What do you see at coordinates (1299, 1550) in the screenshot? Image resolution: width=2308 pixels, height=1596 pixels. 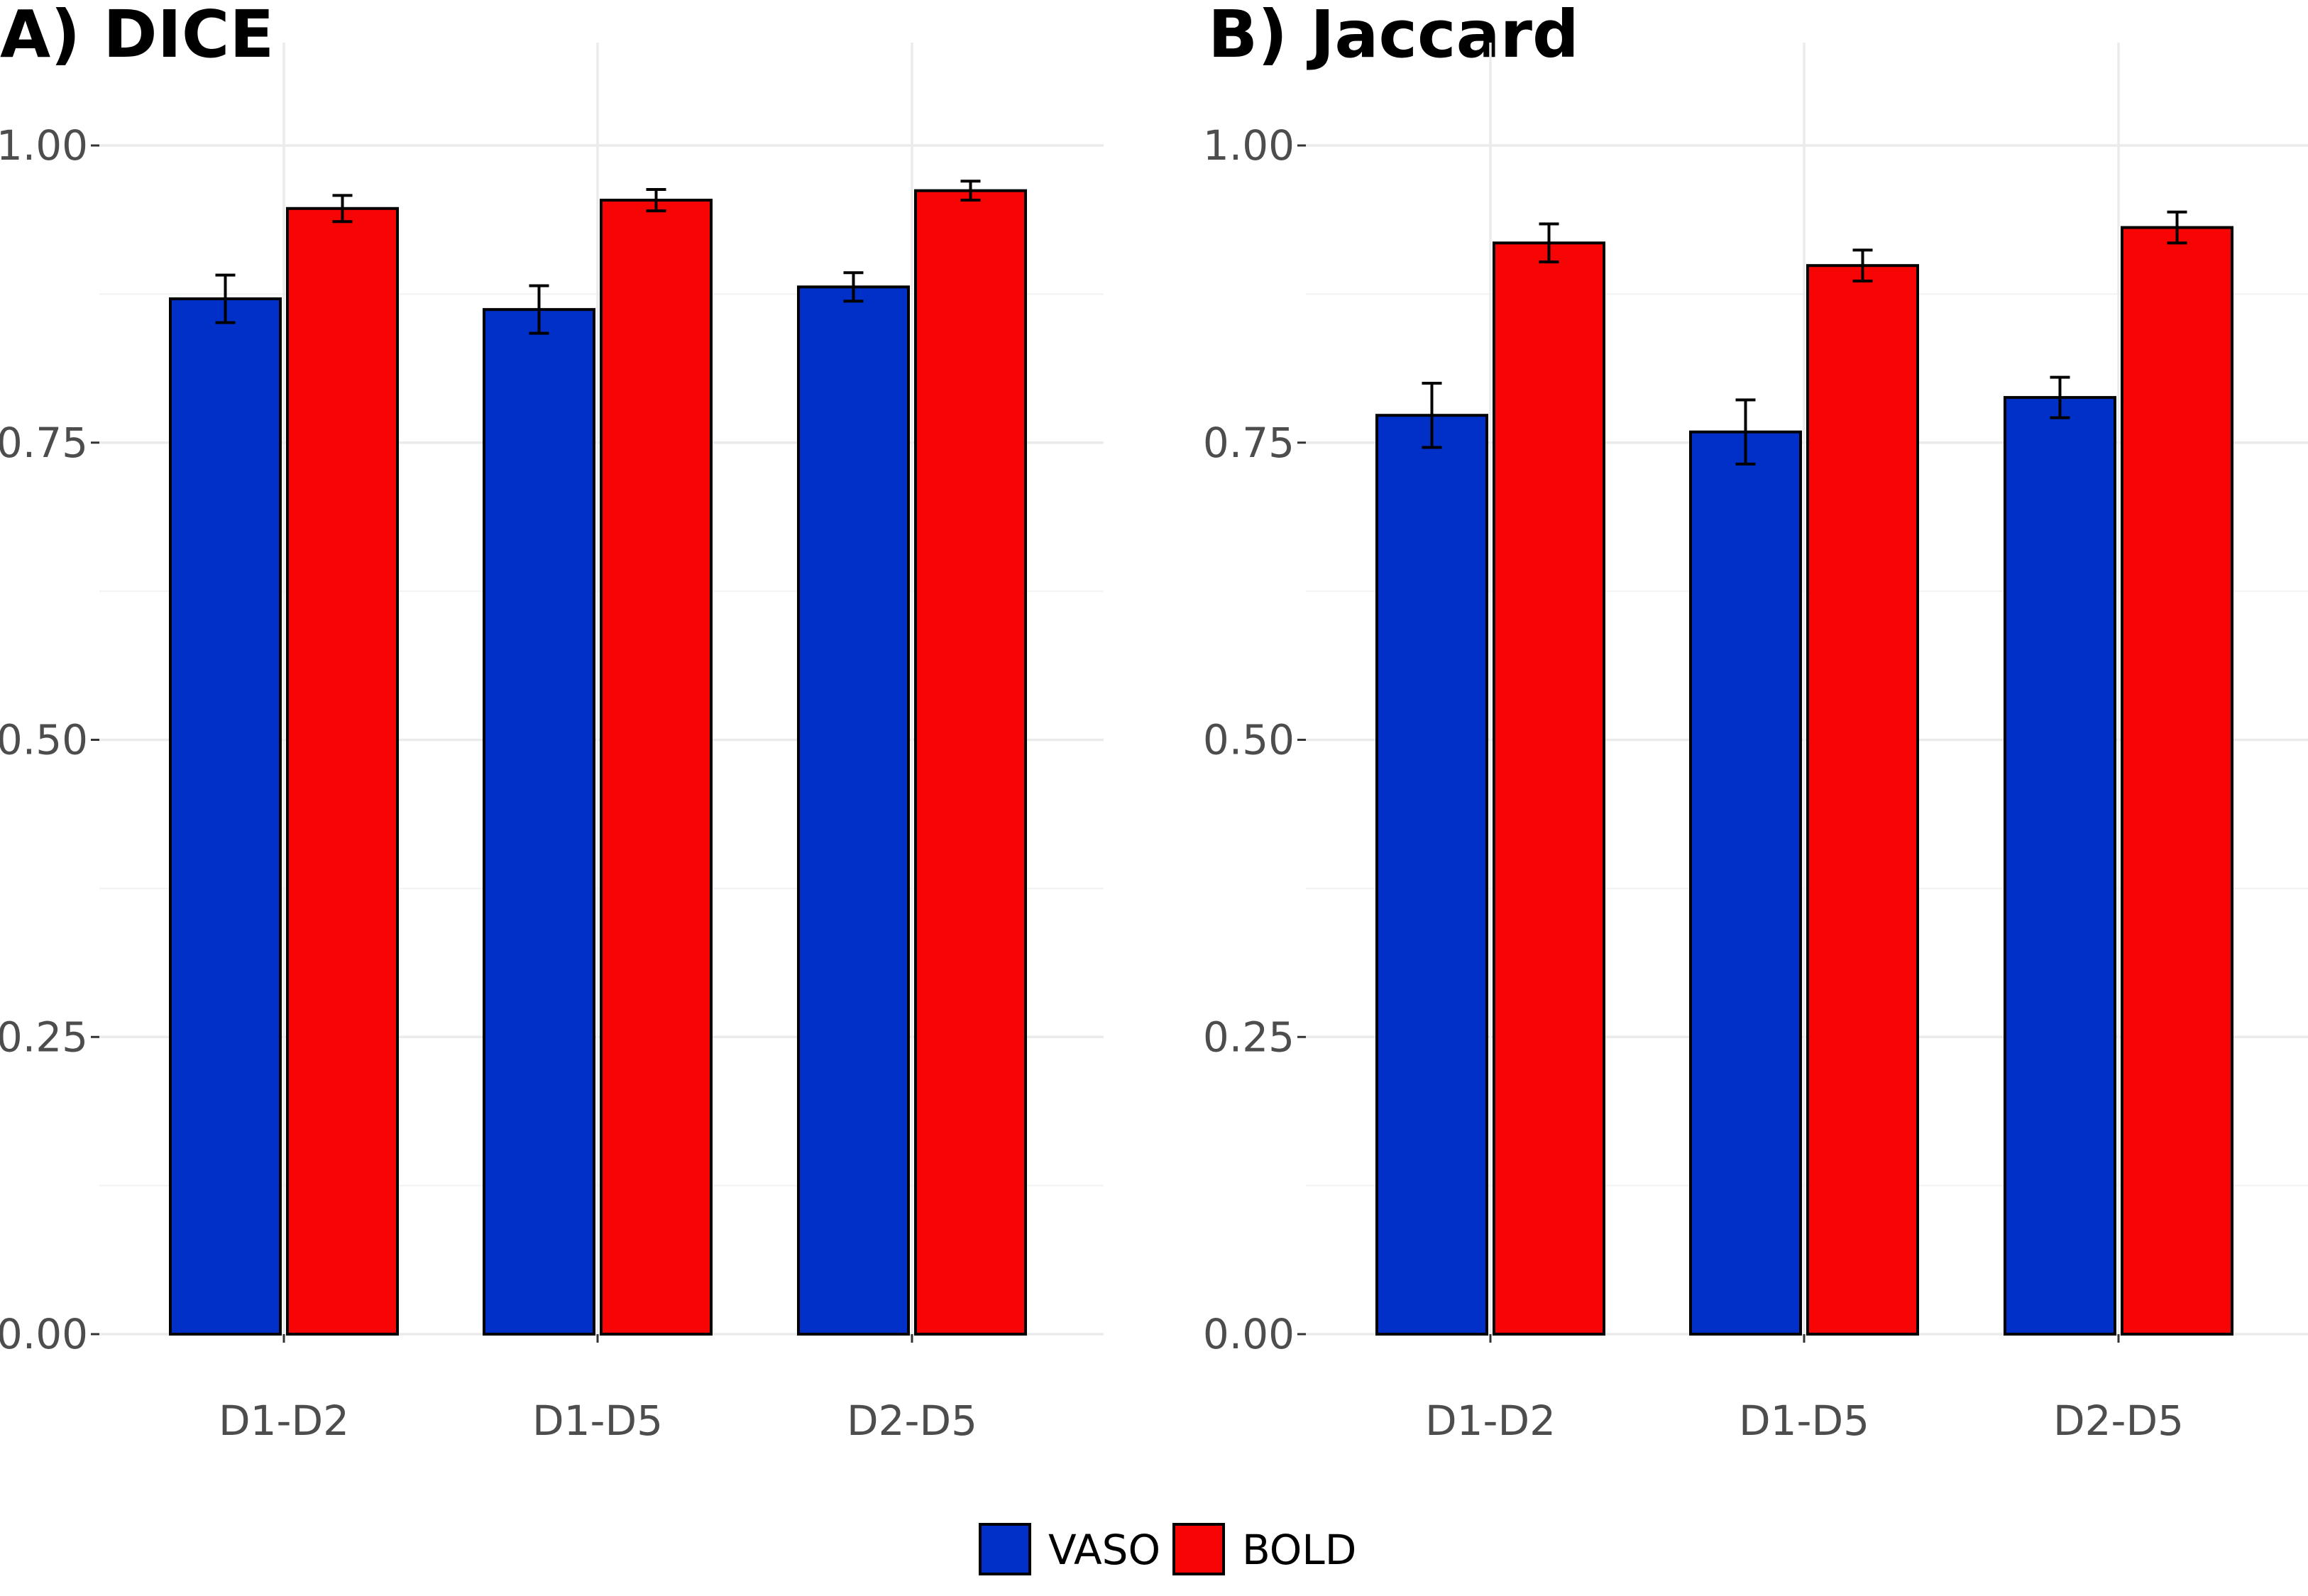 I see `legend-label-bold: BOLD` at bounding box center [1299, 1550].